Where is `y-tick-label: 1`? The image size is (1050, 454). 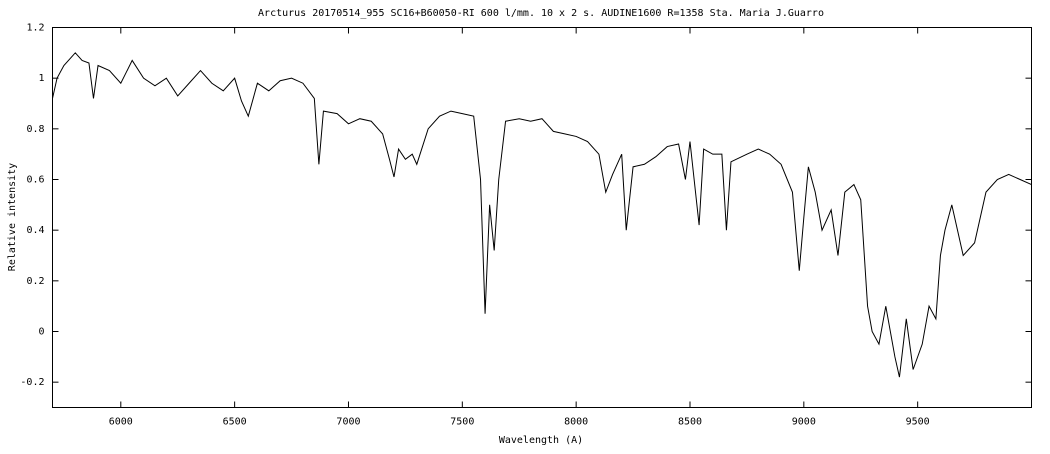
y-tick-label: 1 is located at coordinates (41, 78).